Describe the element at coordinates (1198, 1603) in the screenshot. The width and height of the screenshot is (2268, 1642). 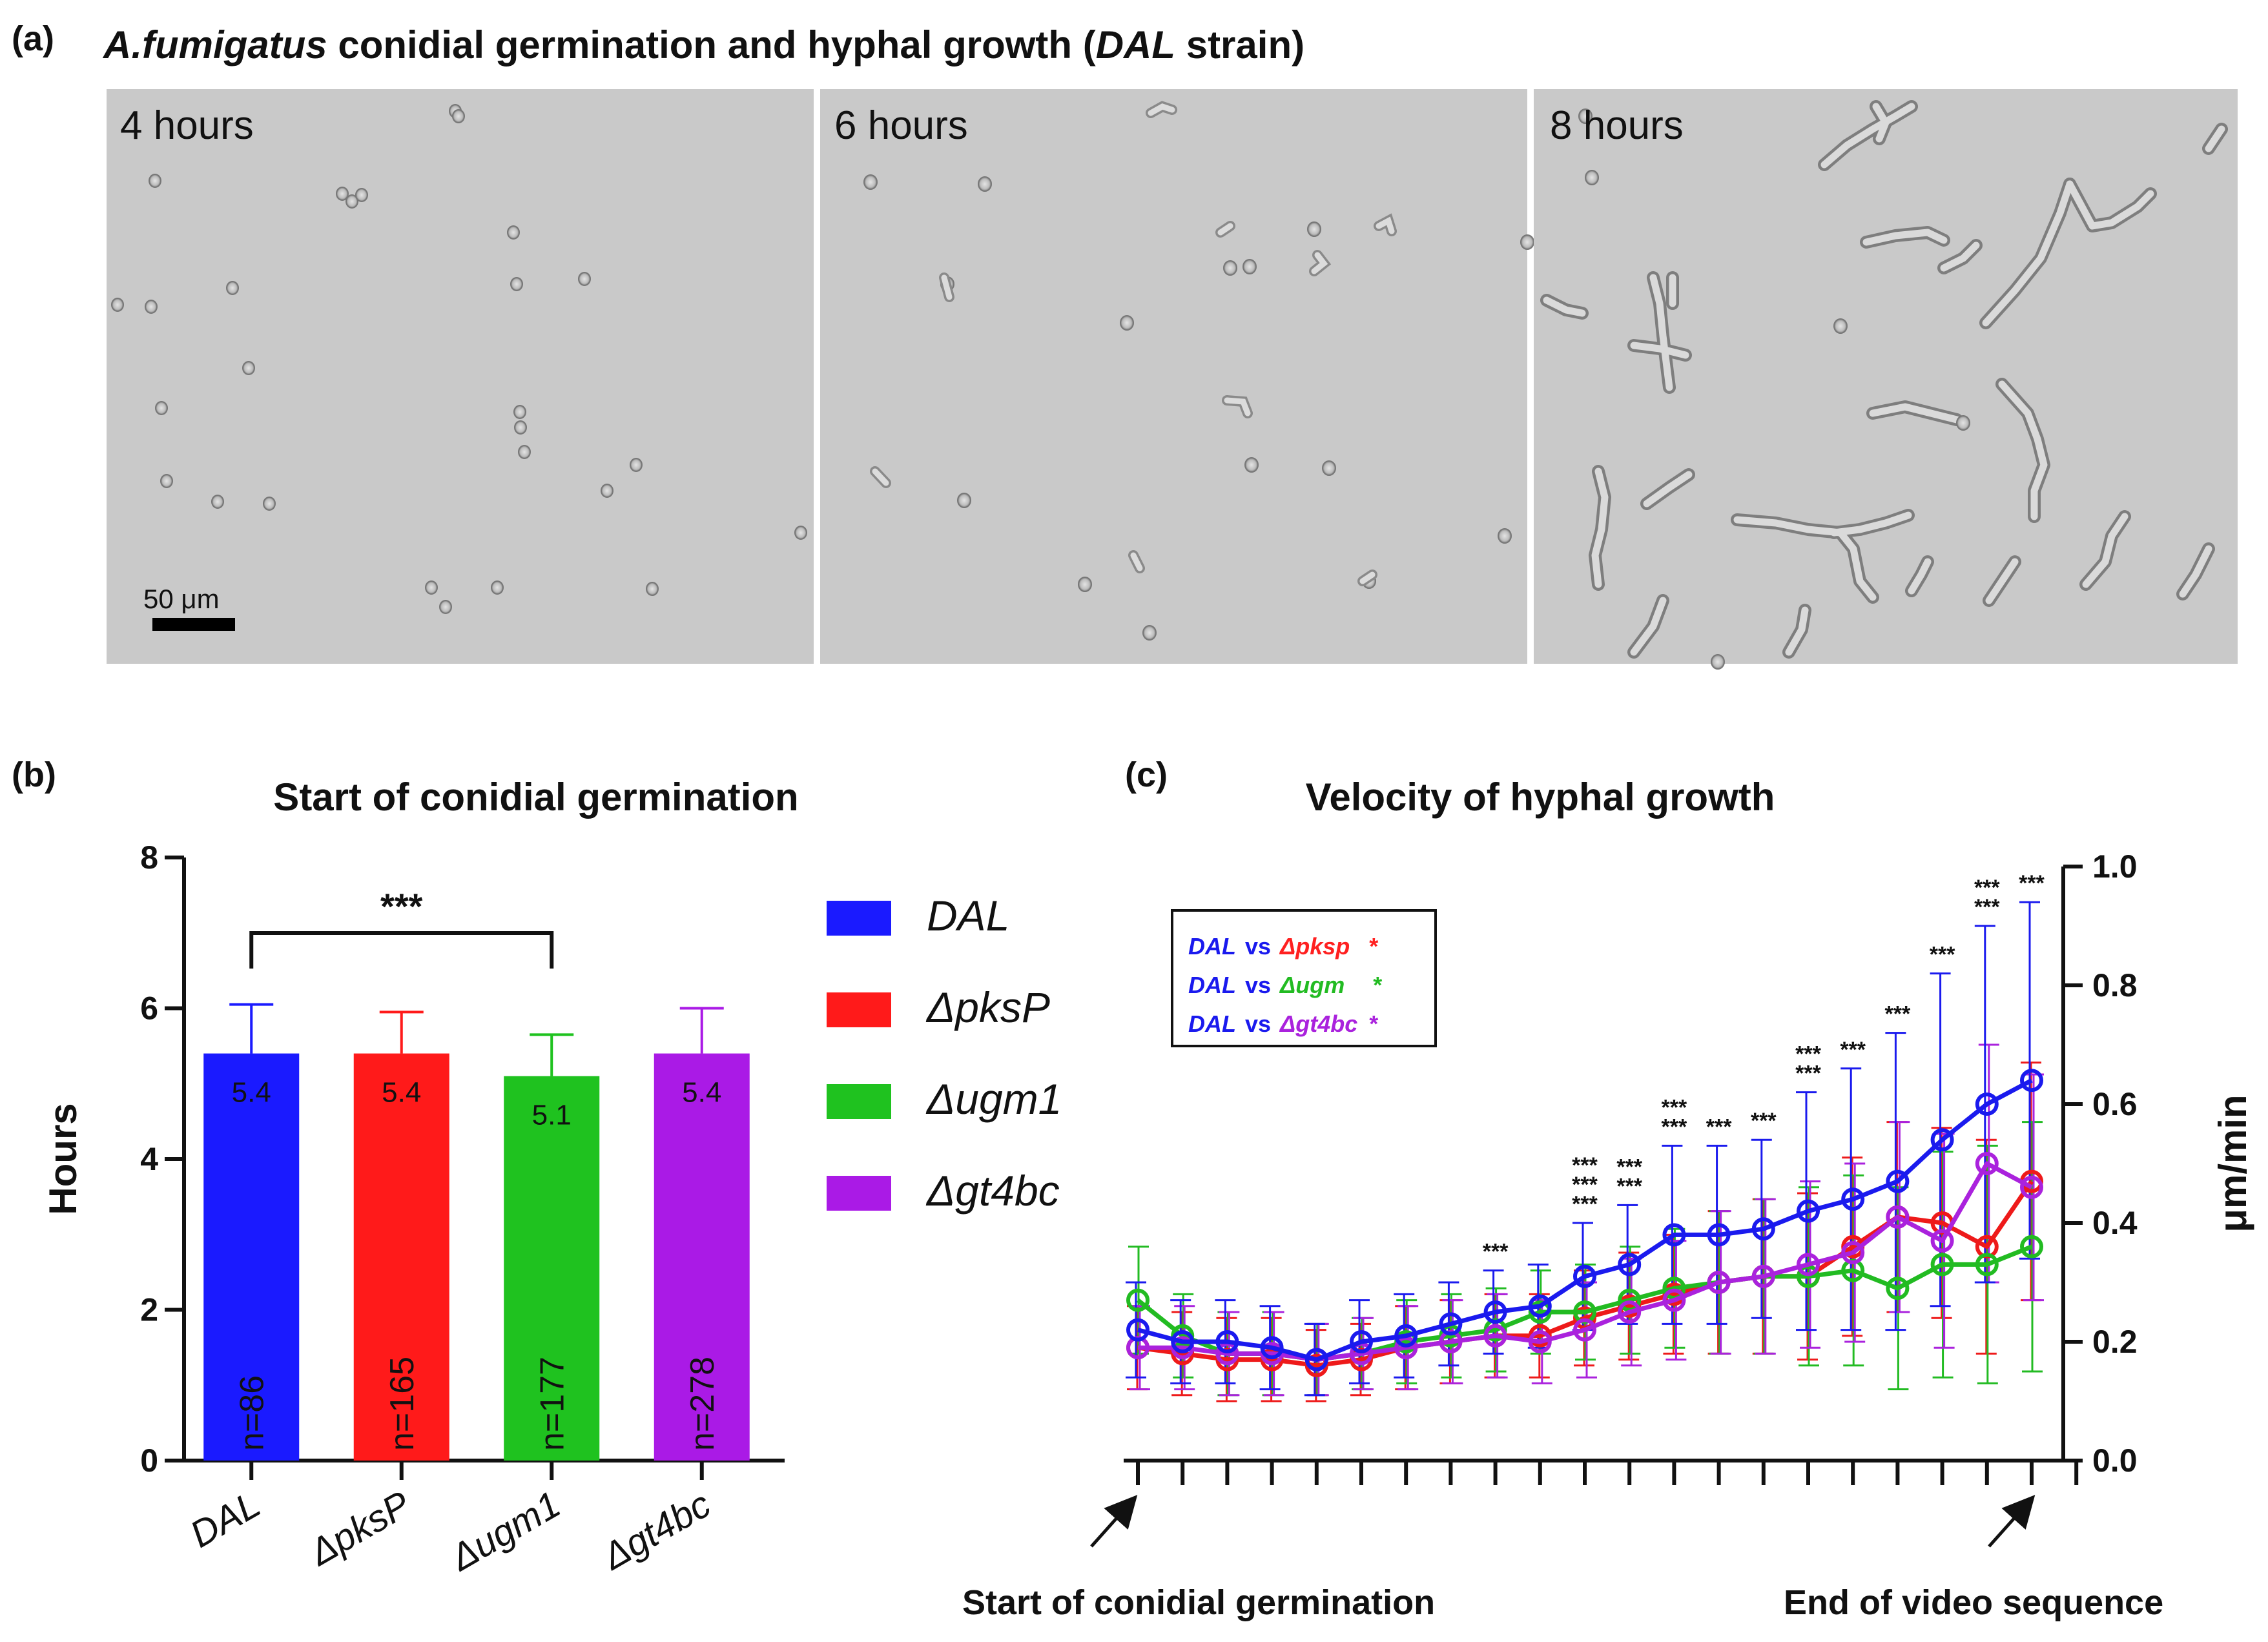
I see `start-label: Start of conidial germination` at that location.